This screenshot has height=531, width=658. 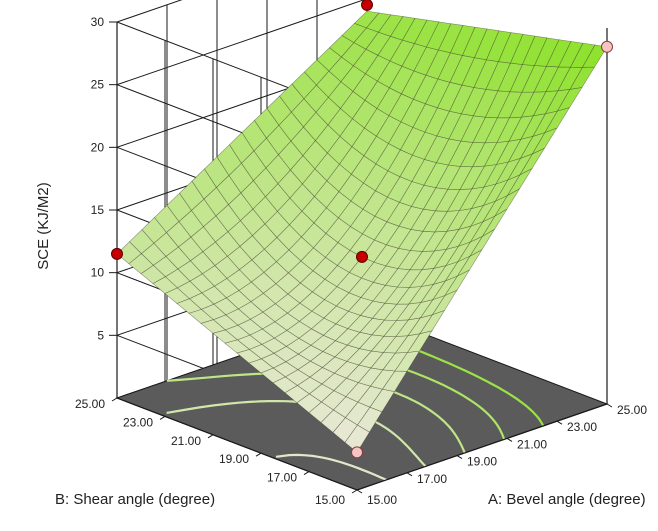 What do you see at coordinates (43, 226) in the screenshot?
I see `z-axis-label: SCE (KJ/M2)` at bounding box center [43, 226].